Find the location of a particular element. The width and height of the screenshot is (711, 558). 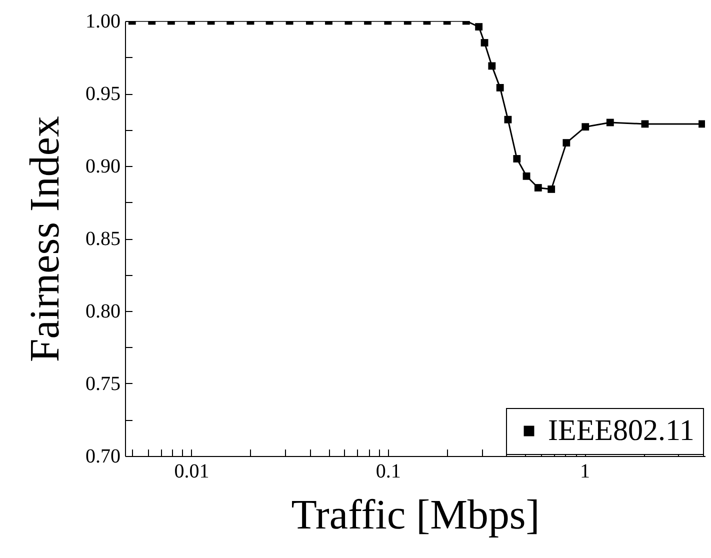

legend-label: IEEE802.11 is located at coordinates (621, 430).